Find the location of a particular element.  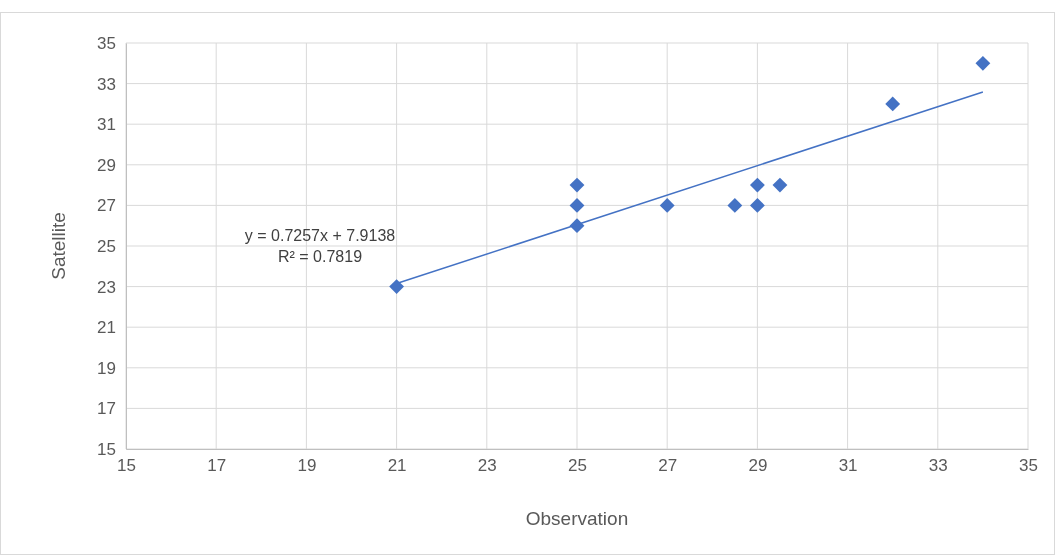

x-tick-label: 19 is located at coordinates (307, 466).